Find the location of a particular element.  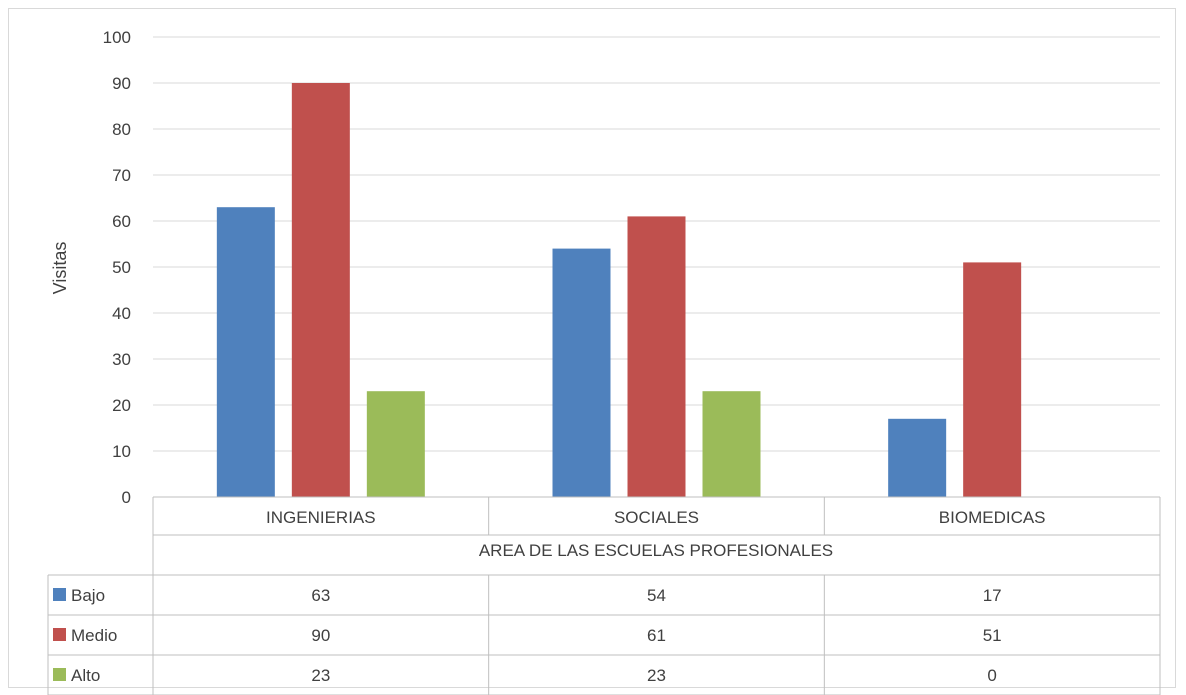

y-tick-label: 60 is located at coordinates (121, 221).